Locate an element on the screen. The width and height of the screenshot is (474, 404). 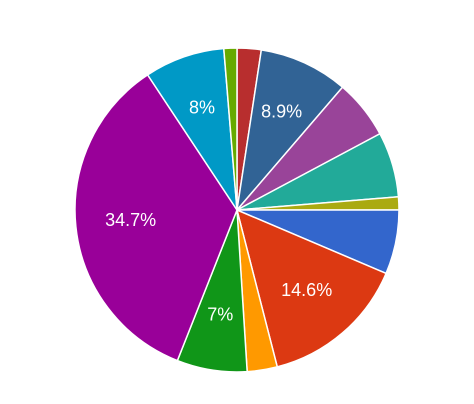
slice-label: 8% is located at coordinates (202, 108).